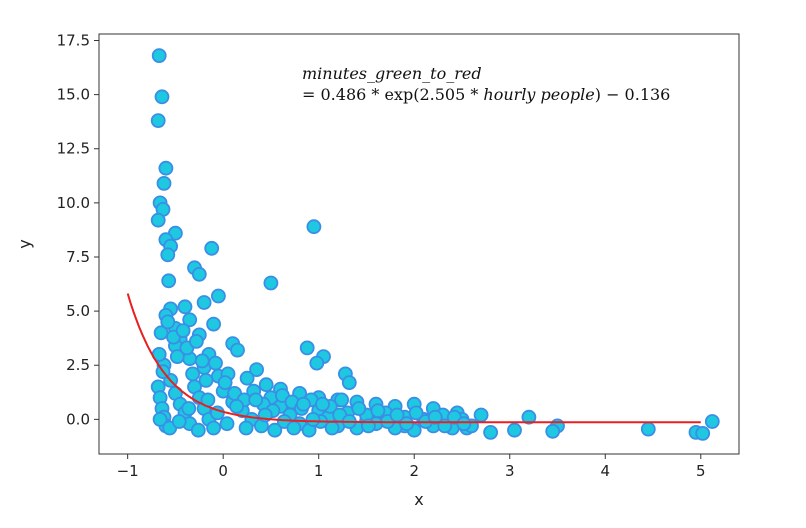 The width and height of the screenshot is (806, 528). Describe the element at coordinates (633, 94) in the screenshot. I see `equation-line-2-suffix: ) − 0.136` at that location.